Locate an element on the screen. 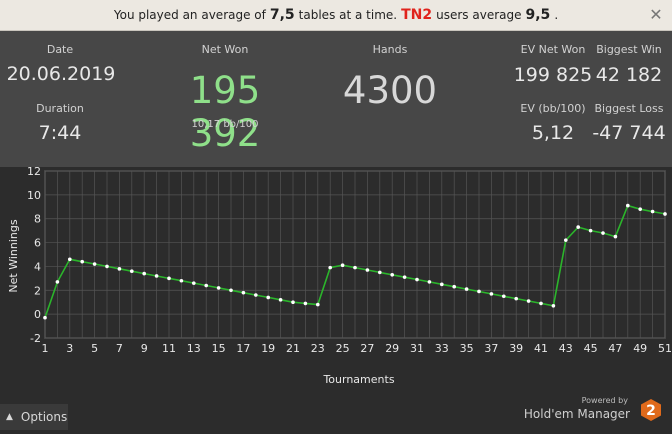  banner-tag: TN2 is located at coordinates (416, 15).